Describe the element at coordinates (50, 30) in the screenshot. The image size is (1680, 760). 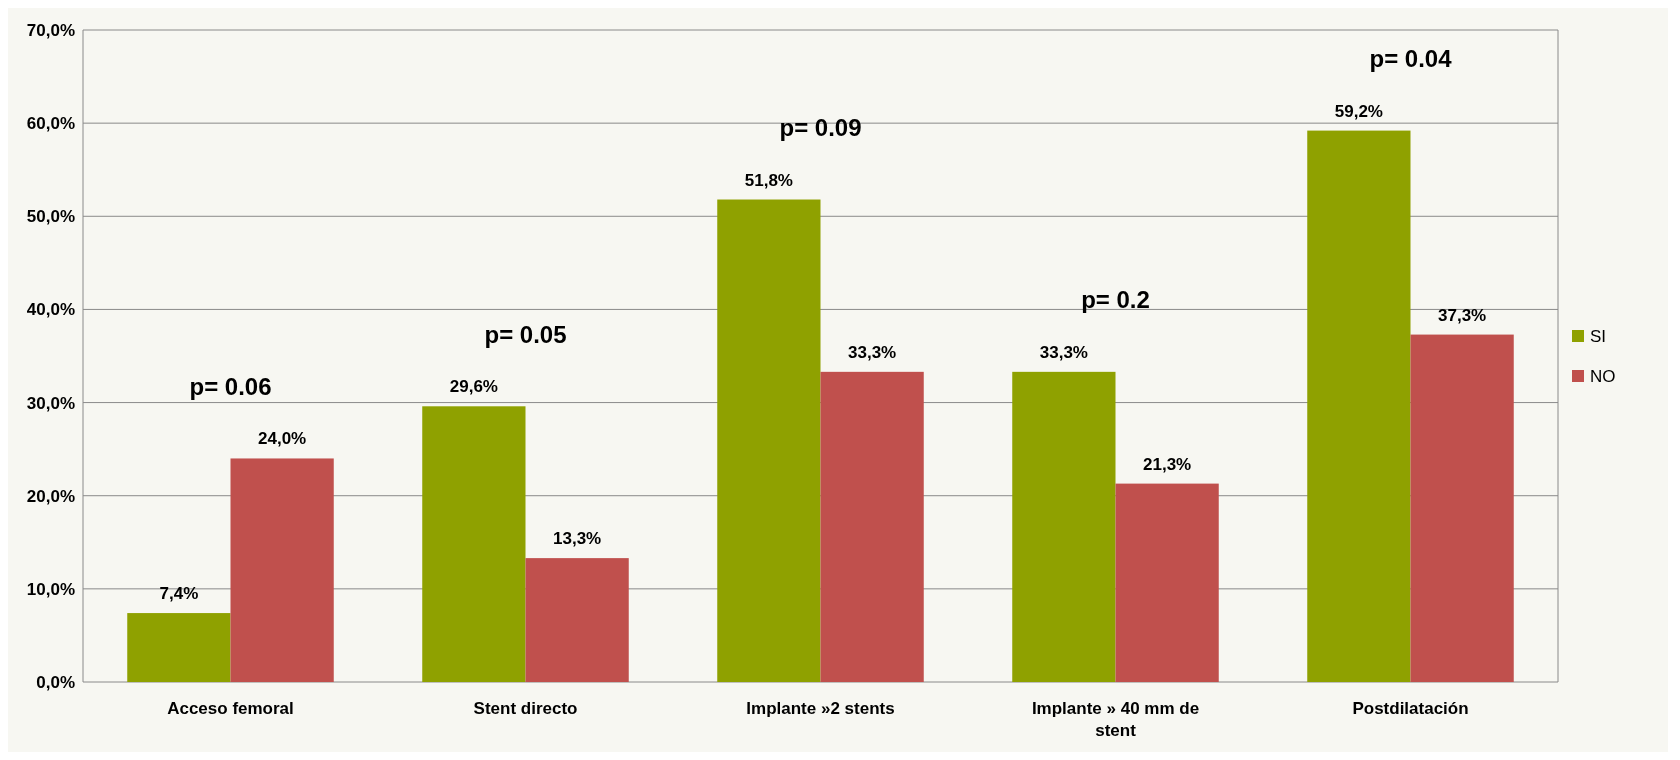
I see `y-tick-label: 70,0%` at that location.